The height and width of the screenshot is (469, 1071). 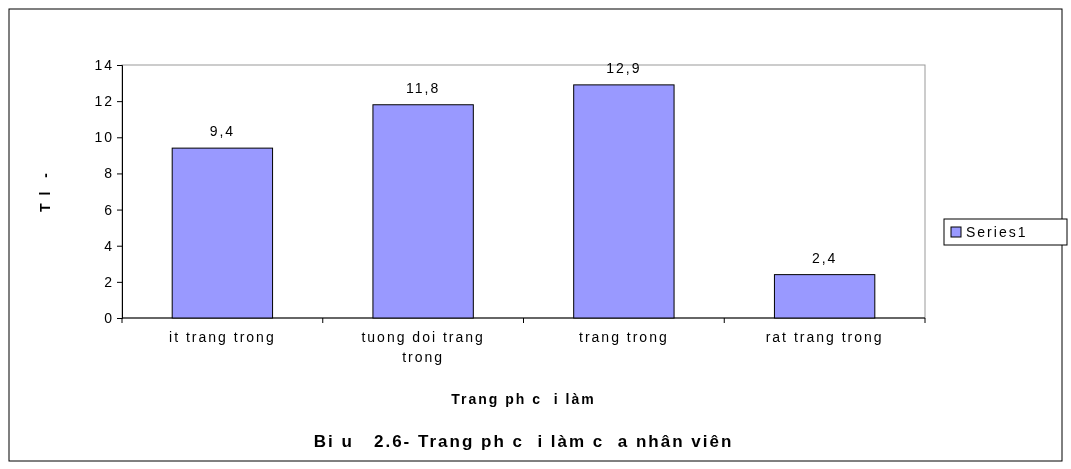 I want to click on x-tick-label: tuong doi trang trong, so click(x=423, y=347).